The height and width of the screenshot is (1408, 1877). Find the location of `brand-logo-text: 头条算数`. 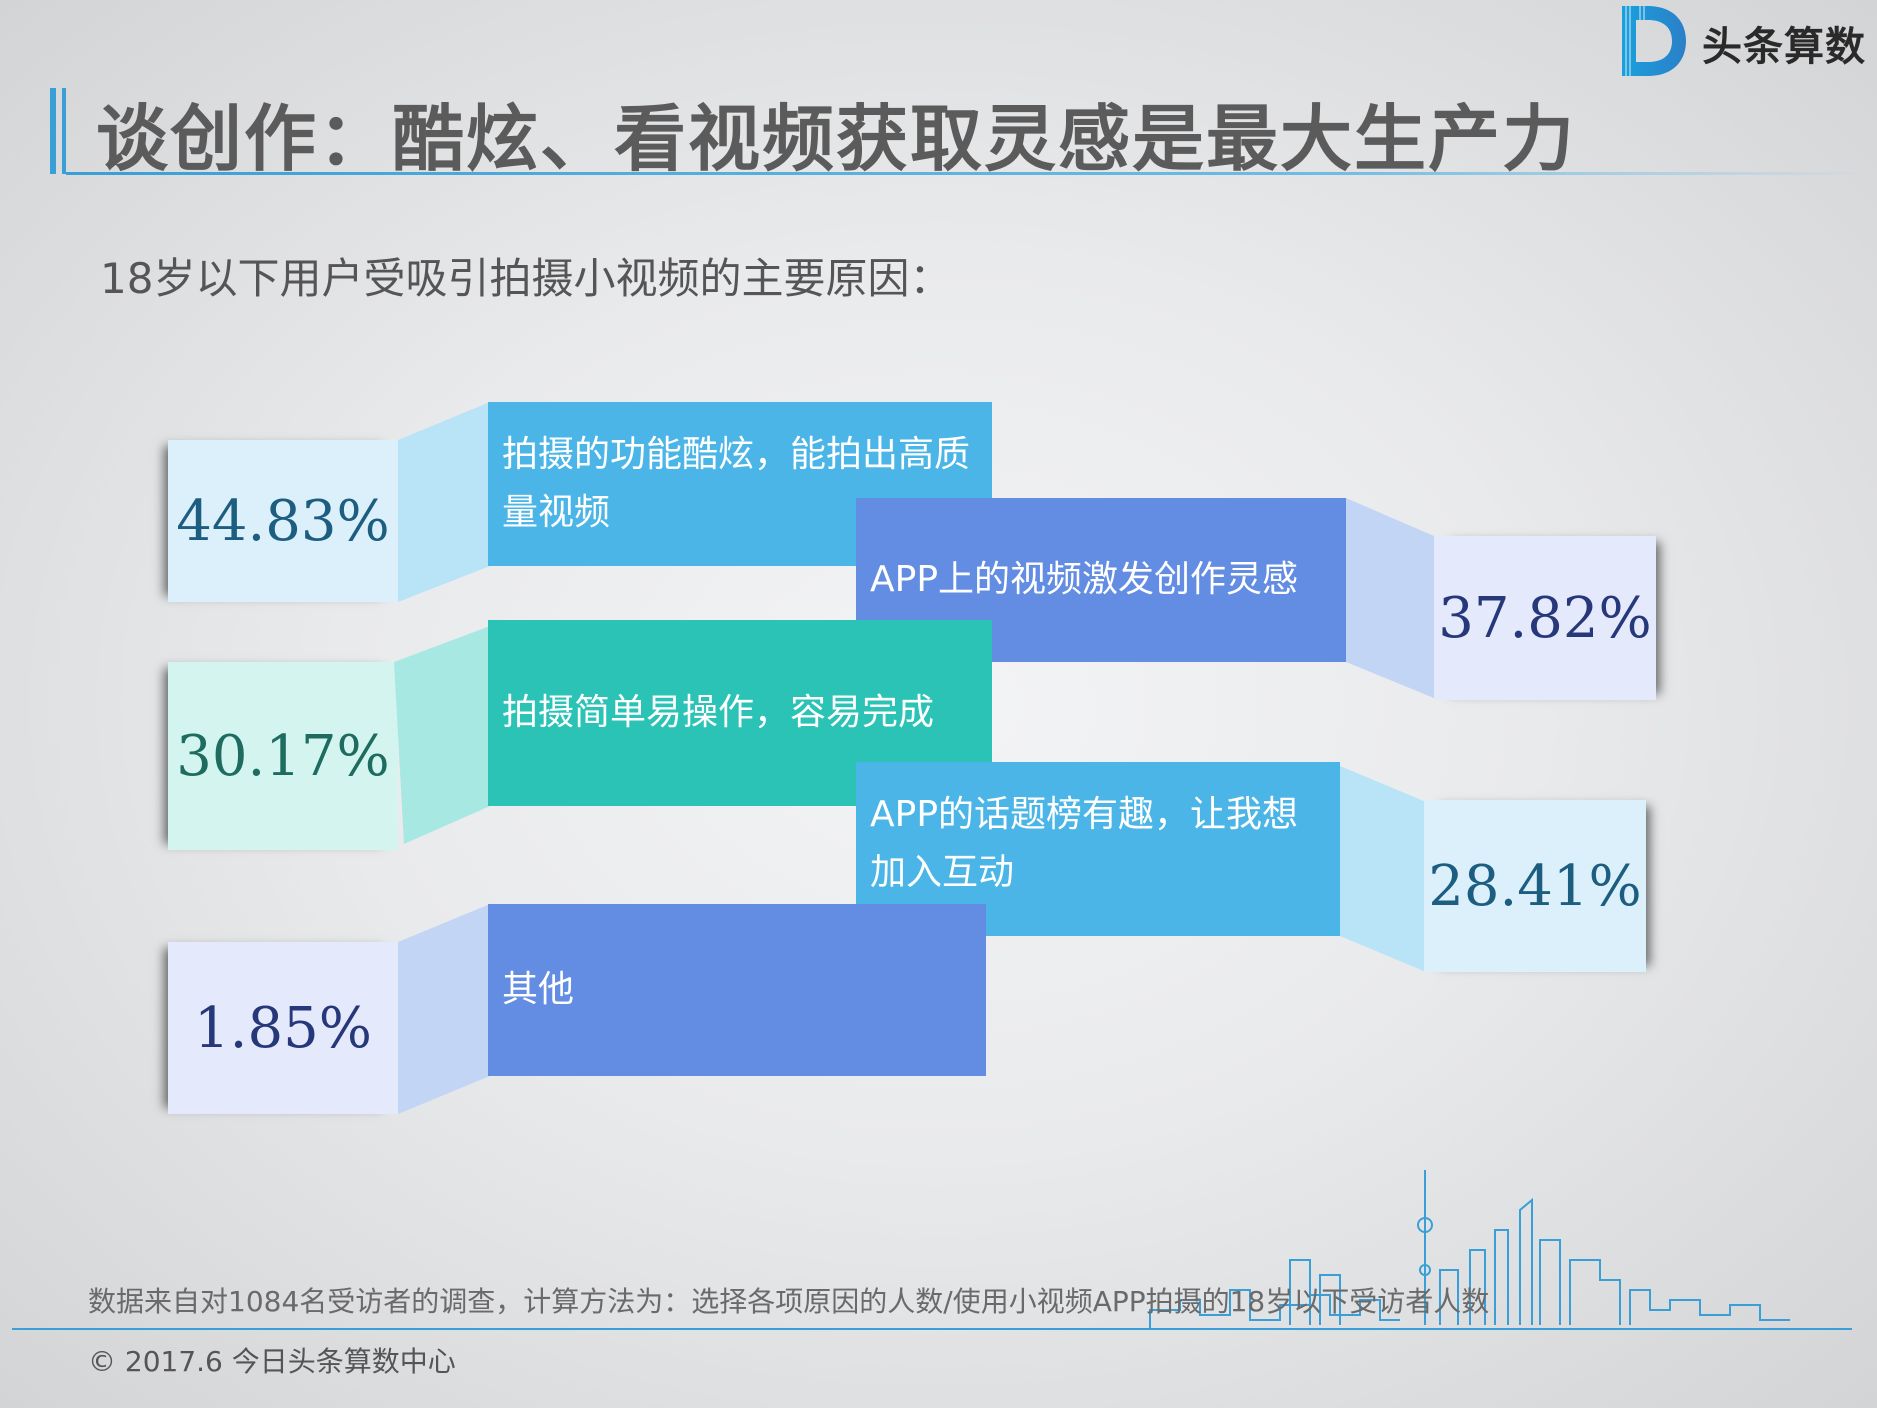

brand-logo-text: 头条算数 is located at coordinates (1784, 47).